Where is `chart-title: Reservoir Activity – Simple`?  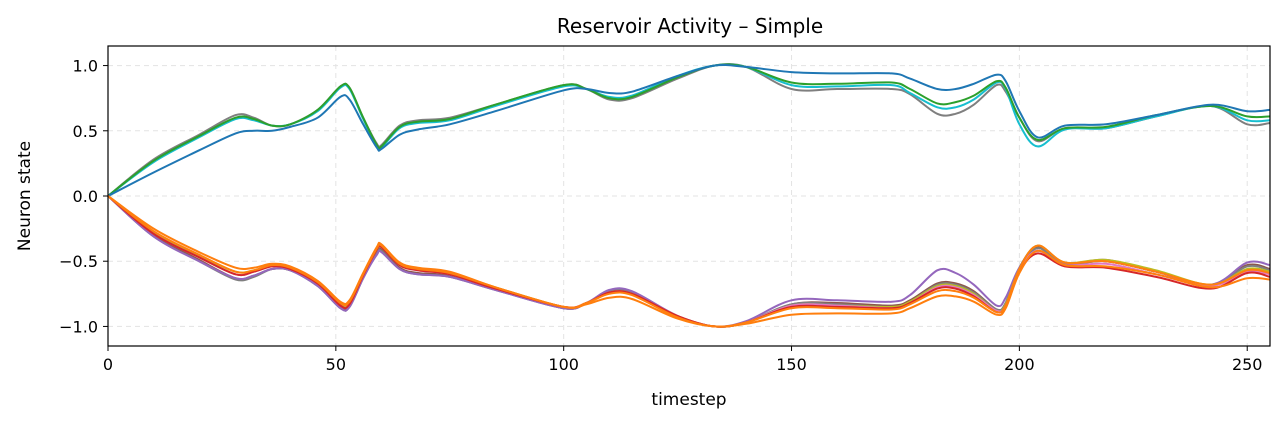
chart-title: Reservoir Activity – Simple is located at coordinates (690, 26).